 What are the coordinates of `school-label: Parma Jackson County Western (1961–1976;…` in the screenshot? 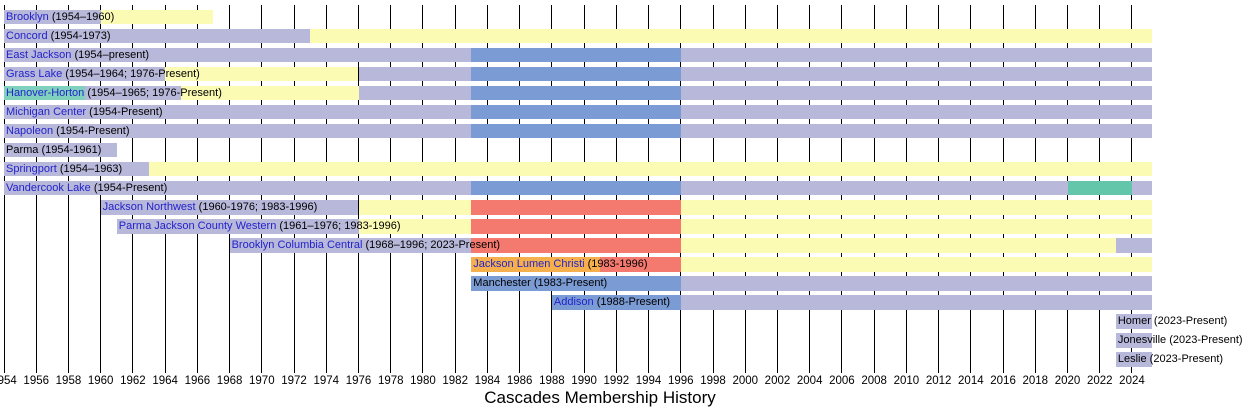 It's located at (260, 226).